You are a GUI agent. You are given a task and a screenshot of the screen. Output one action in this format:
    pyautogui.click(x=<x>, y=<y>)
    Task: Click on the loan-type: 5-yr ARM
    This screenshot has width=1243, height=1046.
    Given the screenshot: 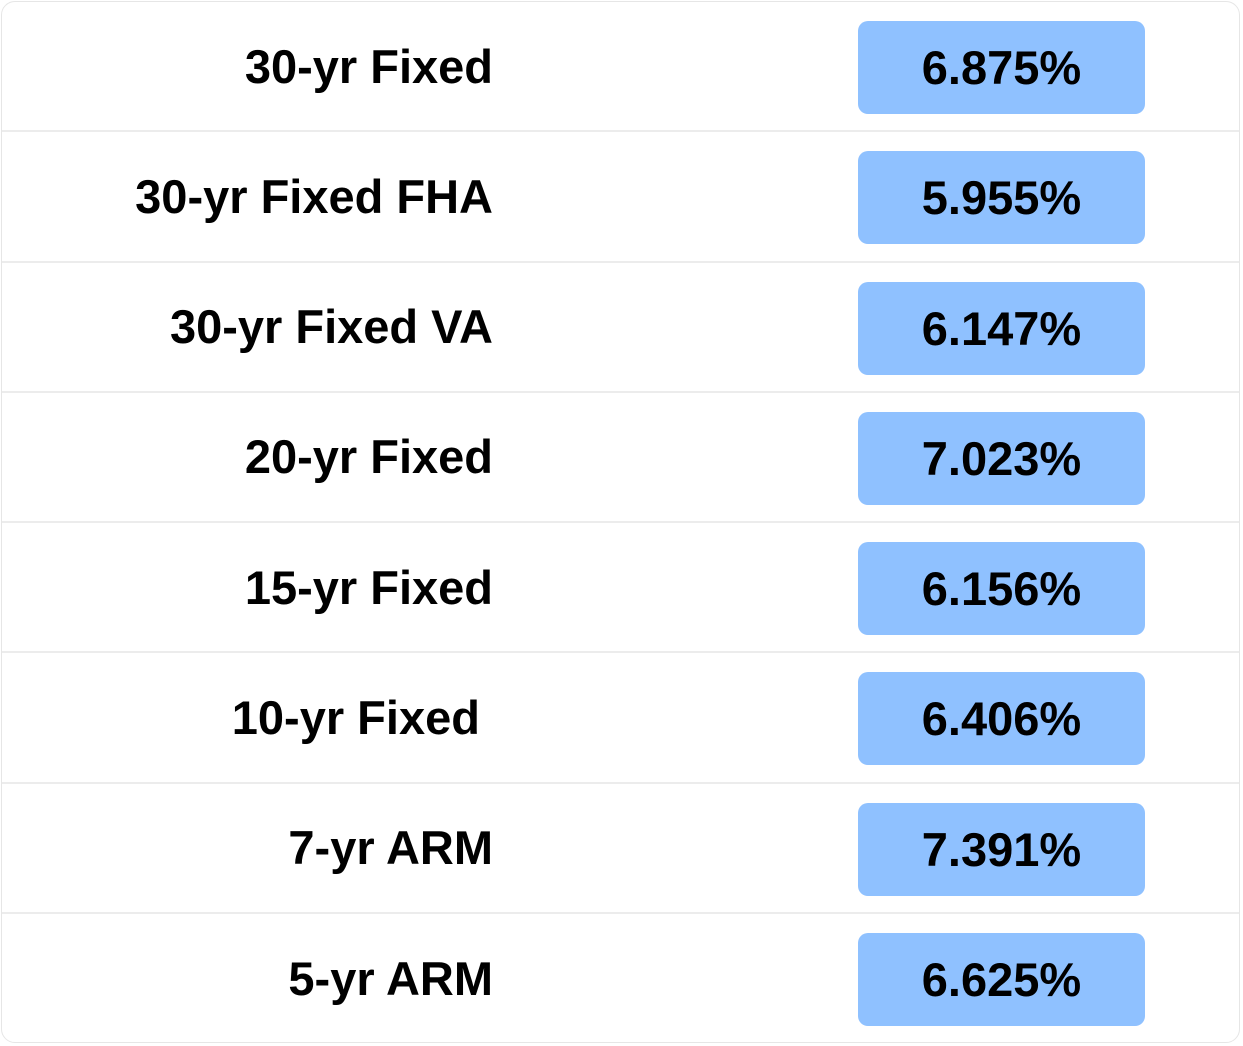 What is the action you would take?
    pyautogui.click(x=390, y=979)
    